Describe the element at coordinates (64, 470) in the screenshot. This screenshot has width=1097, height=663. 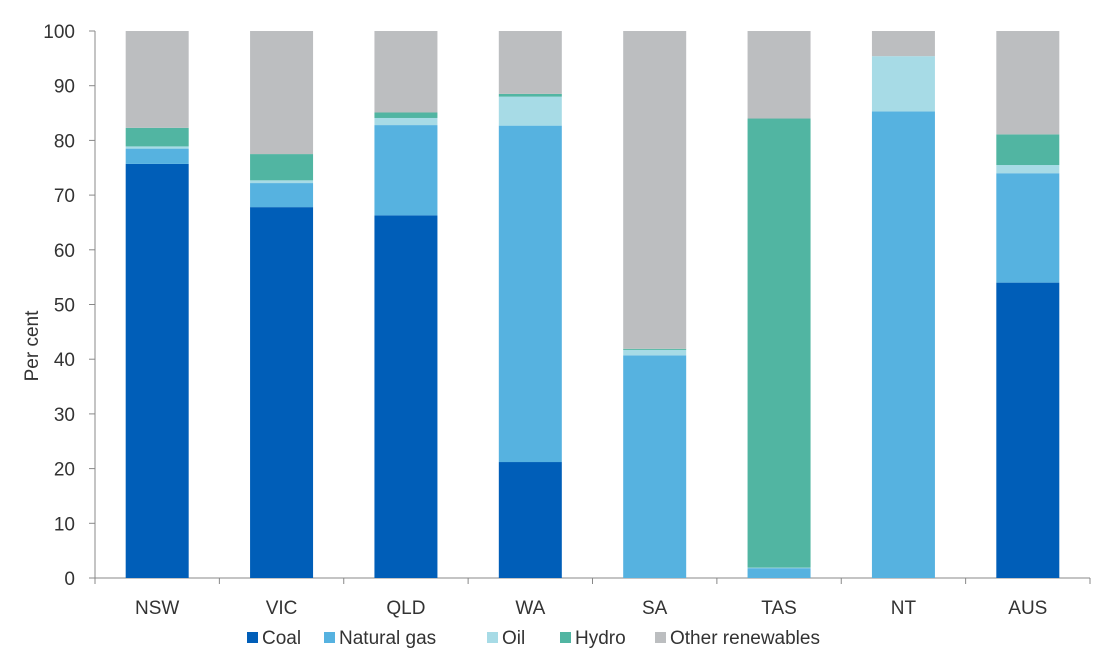
I see `y-tick-label: 20` at that location.